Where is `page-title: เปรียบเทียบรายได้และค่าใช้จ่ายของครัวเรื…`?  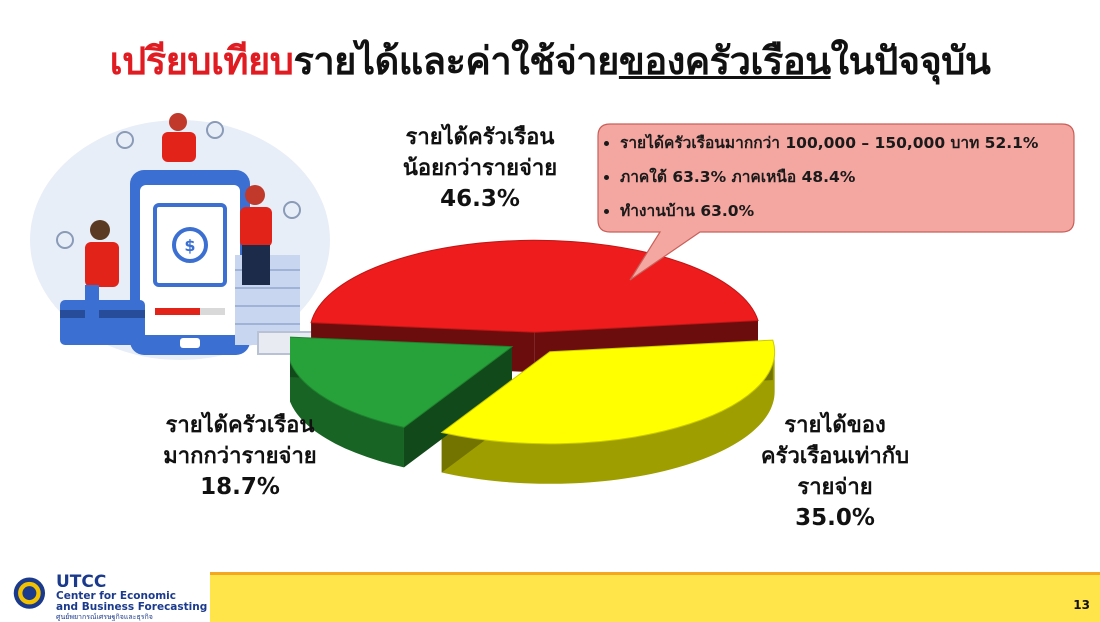 page-title: เปรียบเทียบรายได้และค่าใช้จ่ายของครัวเรื… is located at coordinates (550, 60).